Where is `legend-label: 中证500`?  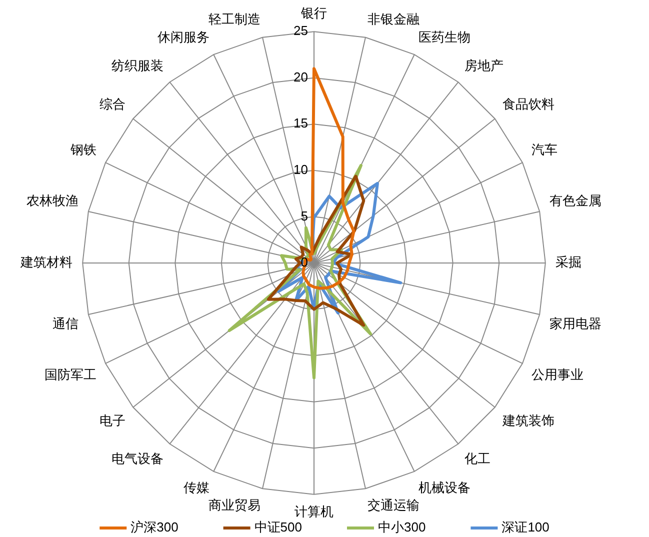 legend-label: 中证500 is located at coordinates (278, 527).